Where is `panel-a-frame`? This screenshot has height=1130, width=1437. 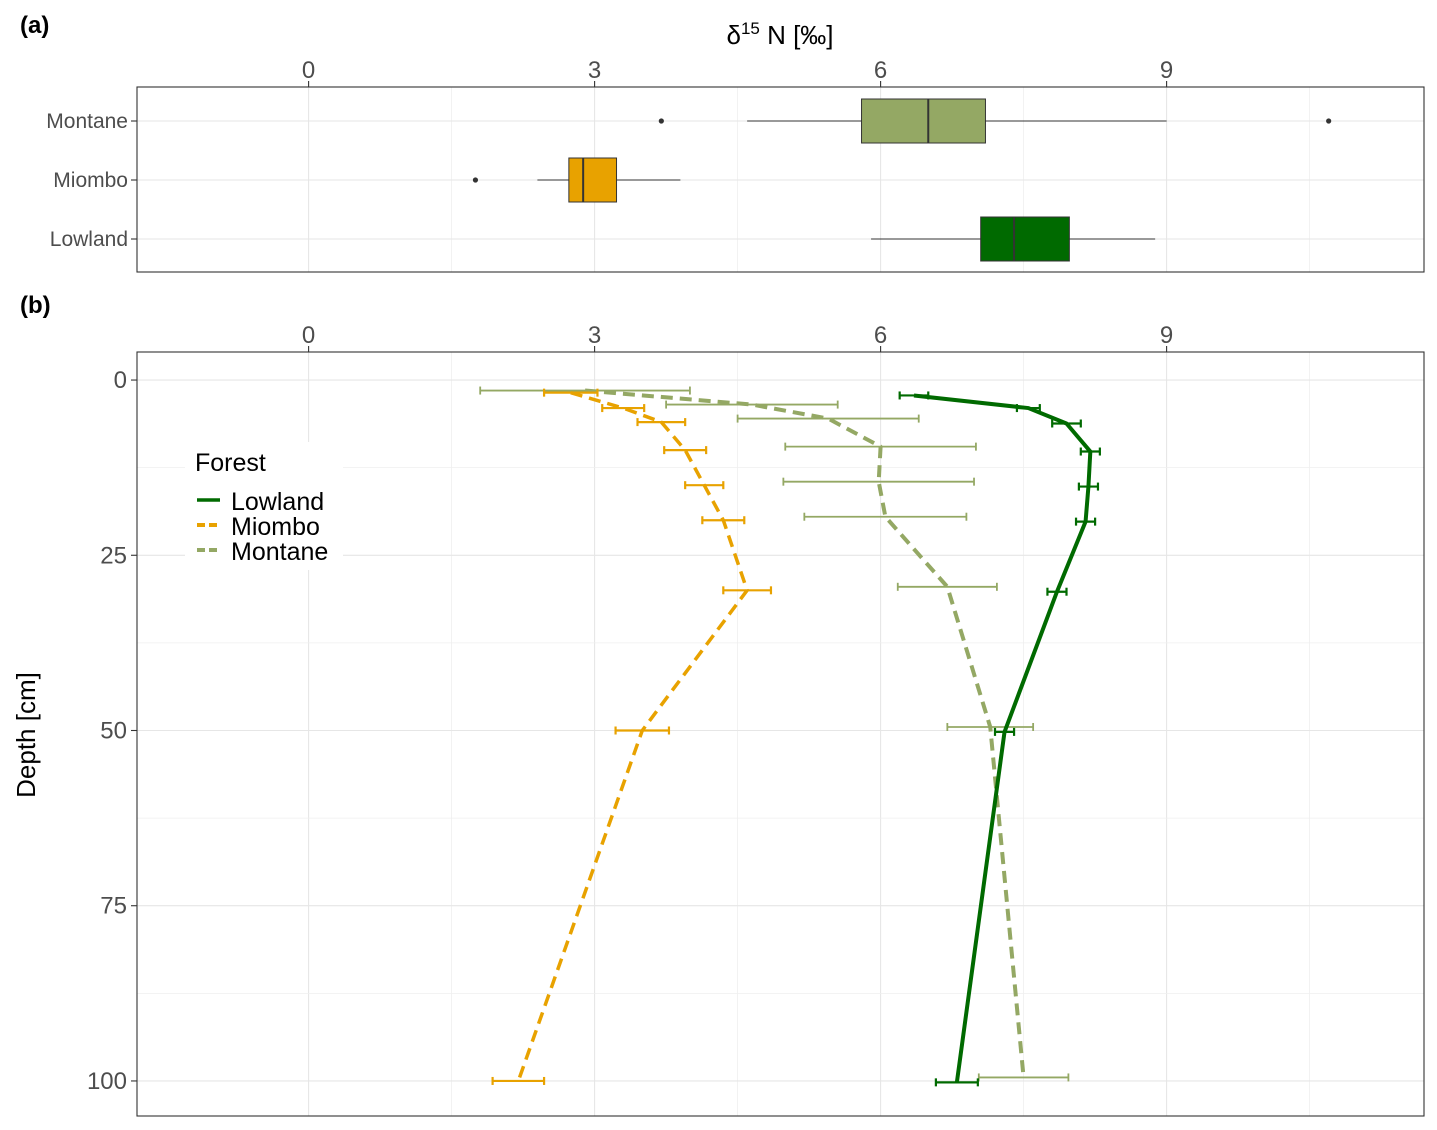
panel-a-frame is located at coordinates (780, 179).